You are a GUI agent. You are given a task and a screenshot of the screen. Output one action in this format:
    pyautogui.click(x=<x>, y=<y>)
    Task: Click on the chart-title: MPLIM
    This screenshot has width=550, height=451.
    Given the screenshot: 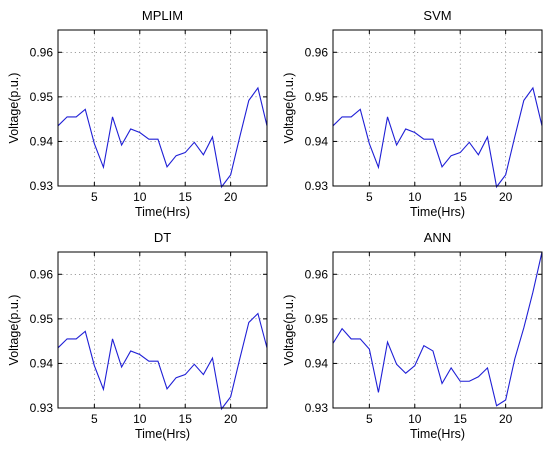 What is the action you would take?
    pyautogui.click(x=162, y=15)
    